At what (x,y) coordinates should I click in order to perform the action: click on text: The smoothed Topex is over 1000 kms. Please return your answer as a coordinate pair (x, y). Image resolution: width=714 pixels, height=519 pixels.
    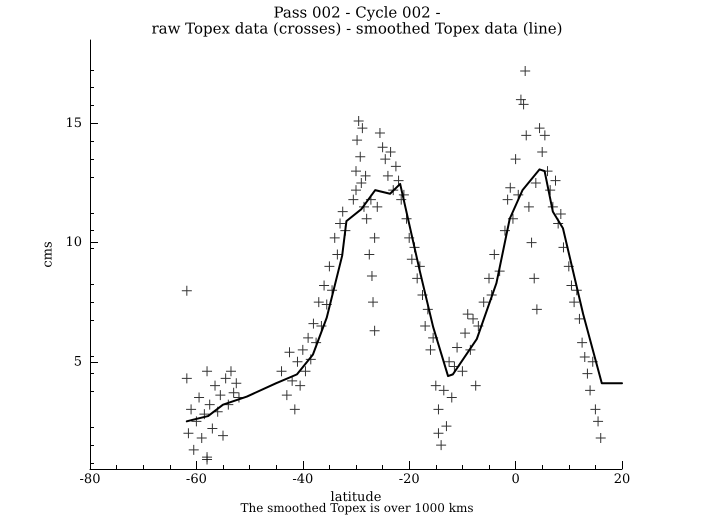
    Looking at the image, I should click on (357, 508).